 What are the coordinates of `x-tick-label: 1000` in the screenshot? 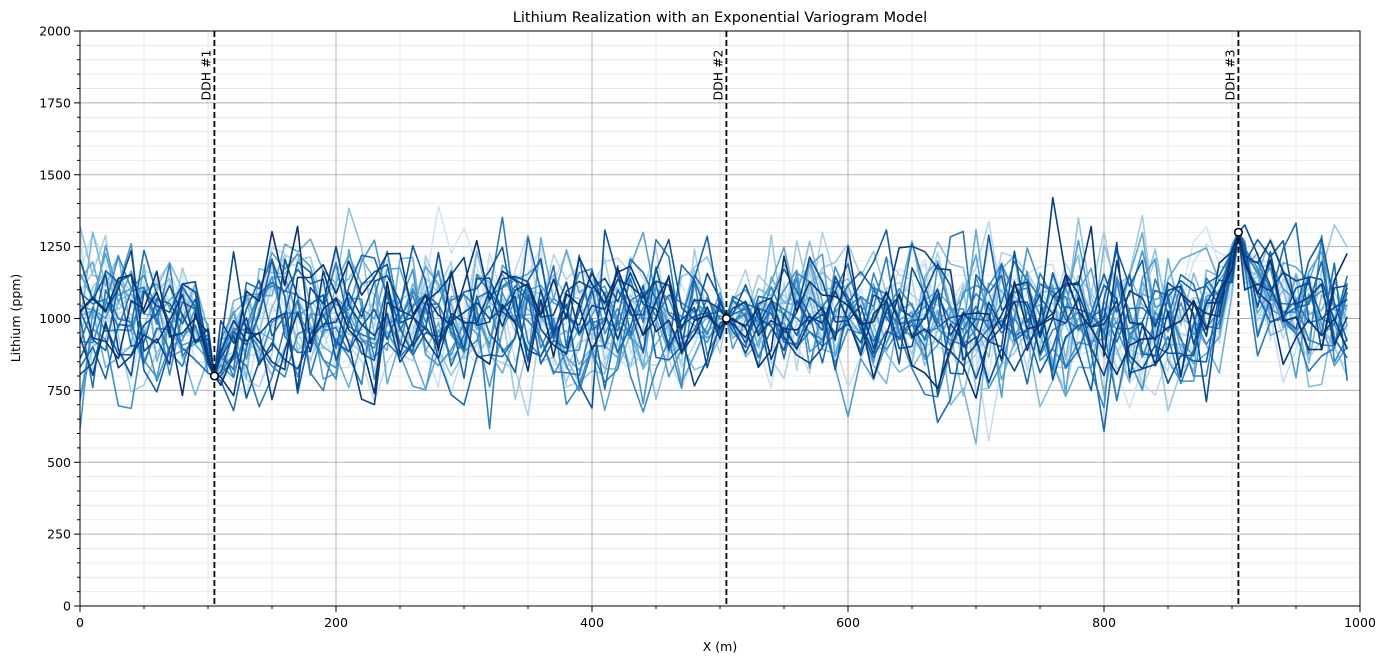 It's located at (1360, 622).